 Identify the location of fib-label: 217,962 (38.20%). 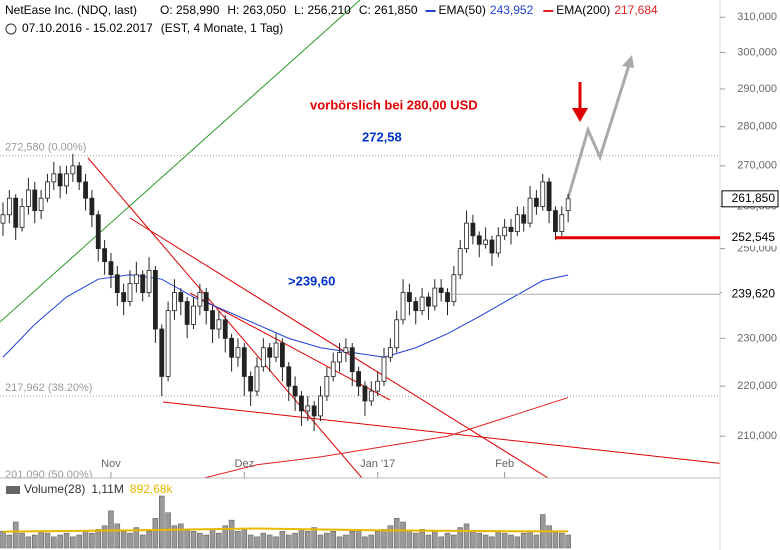
(48, 388).